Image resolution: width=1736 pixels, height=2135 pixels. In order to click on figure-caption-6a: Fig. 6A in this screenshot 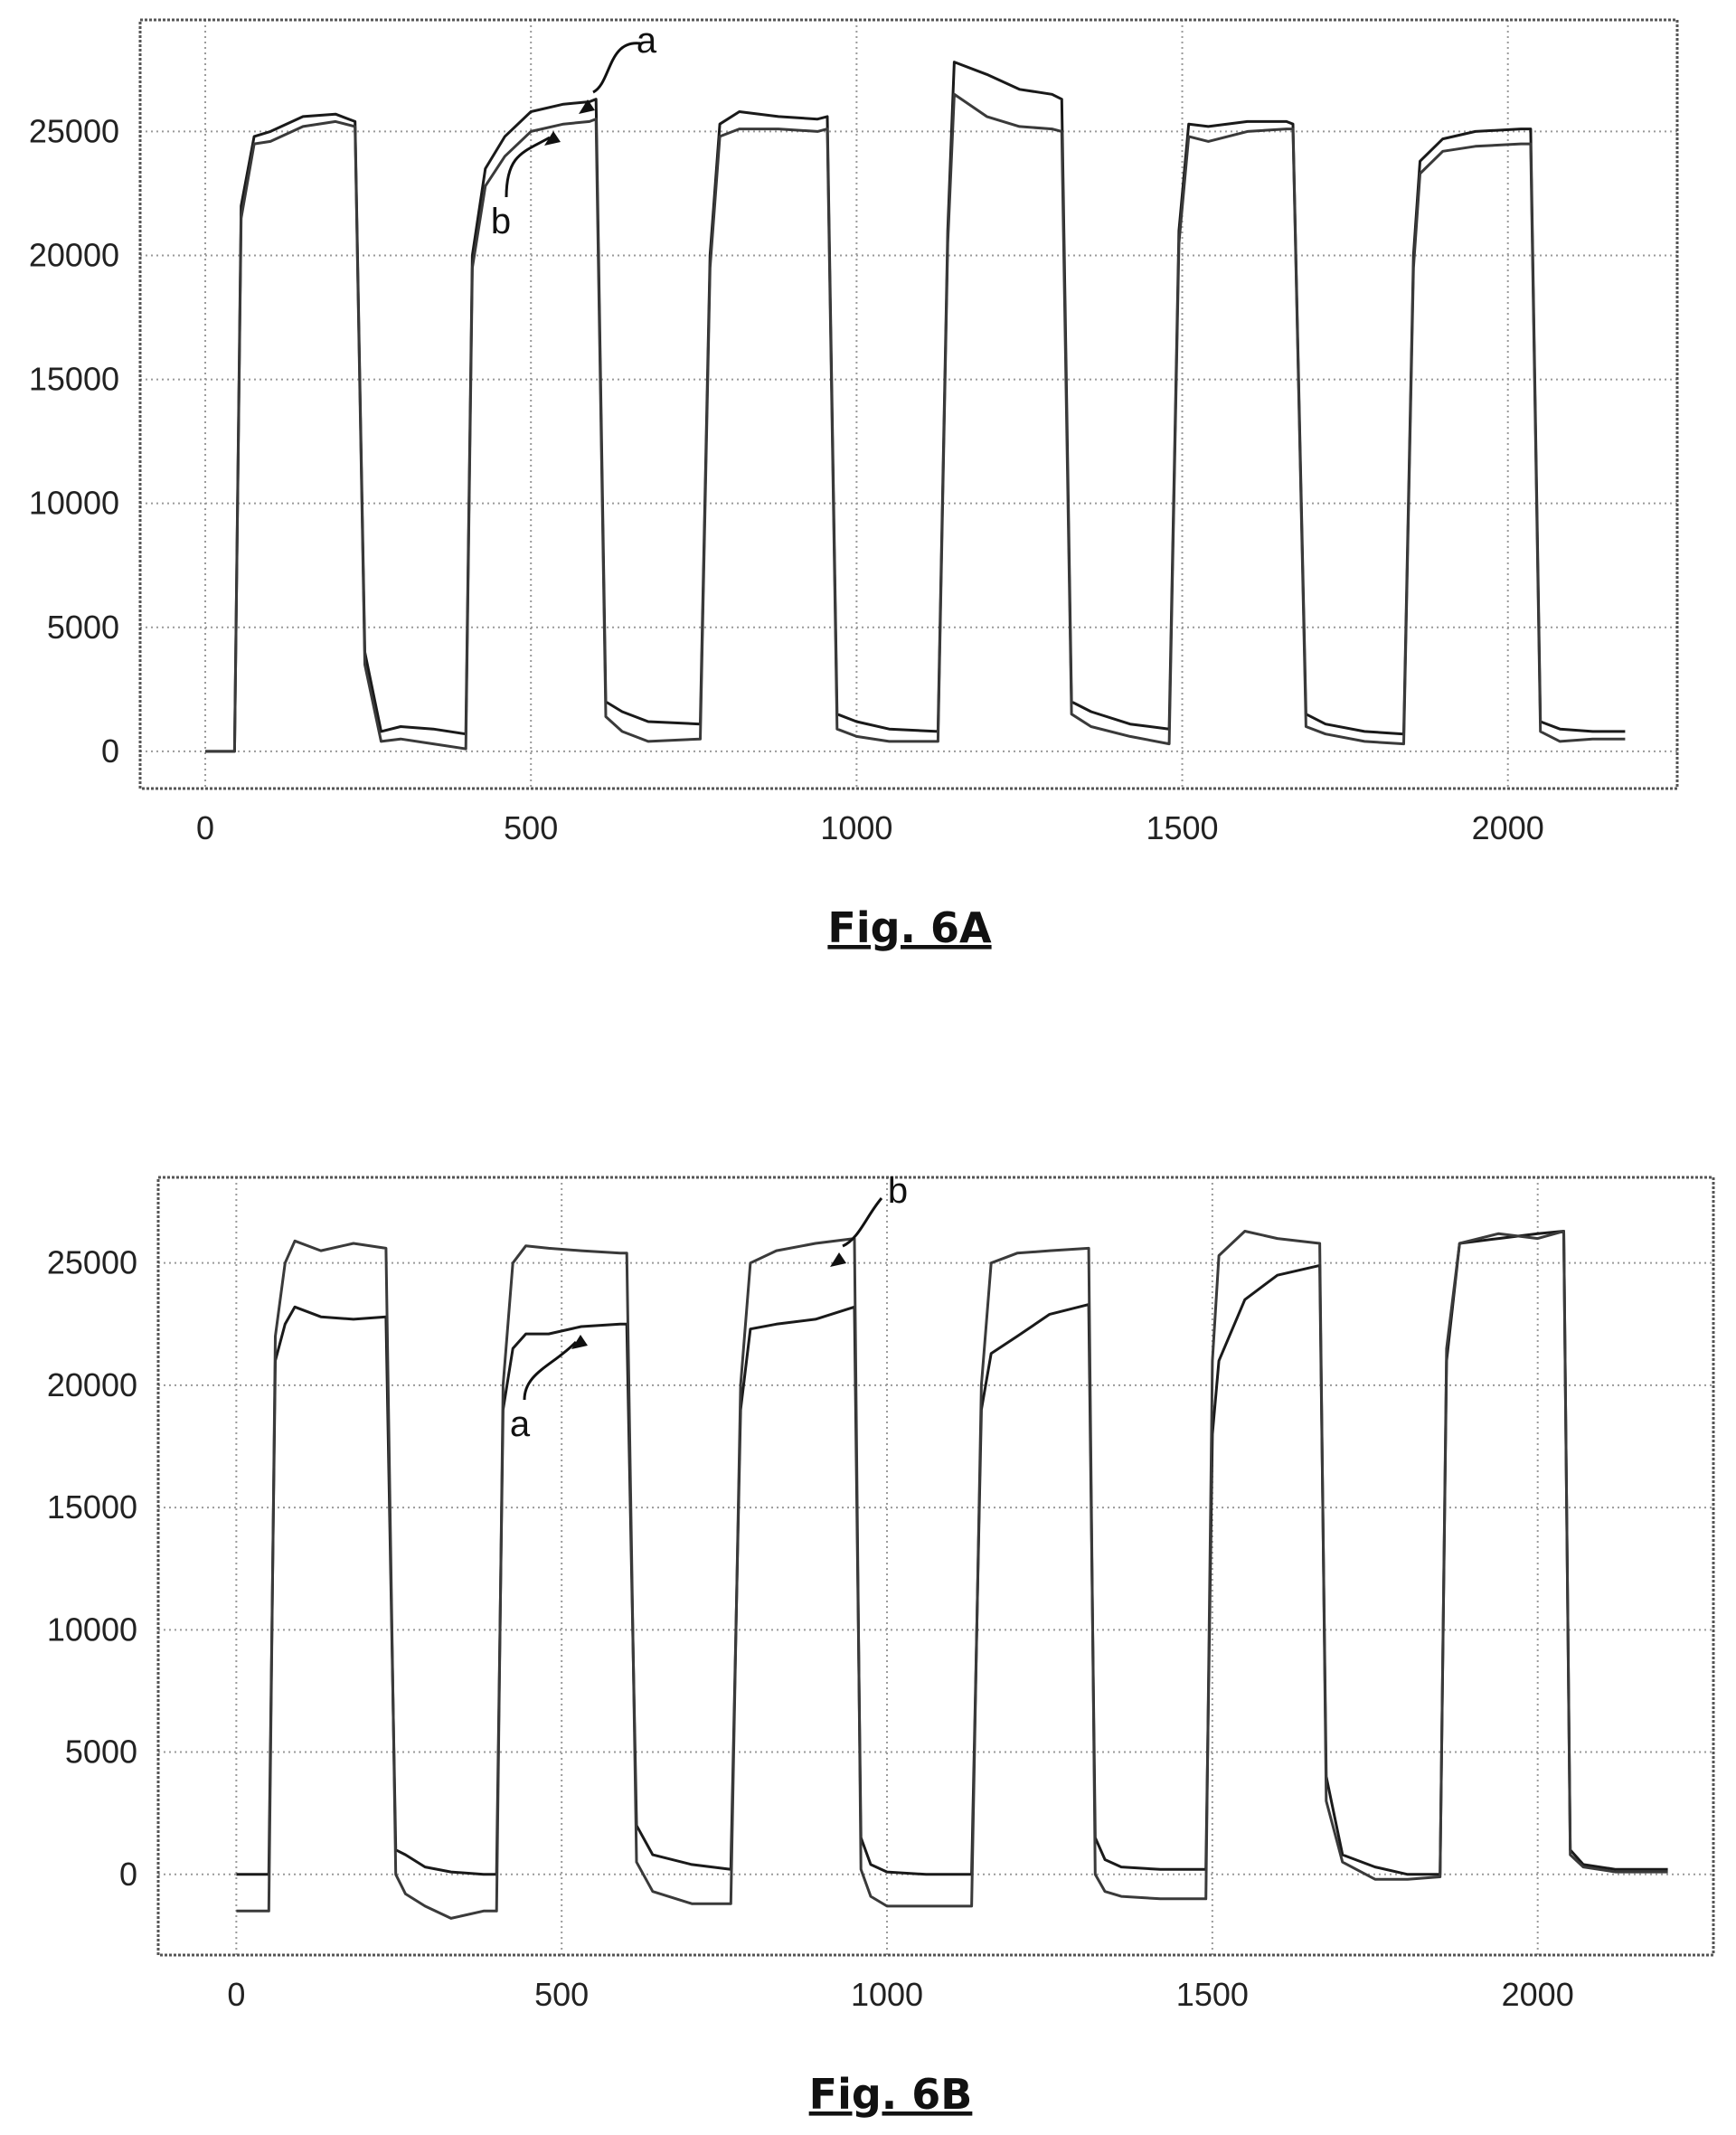, I will do `click(910, 927)`.